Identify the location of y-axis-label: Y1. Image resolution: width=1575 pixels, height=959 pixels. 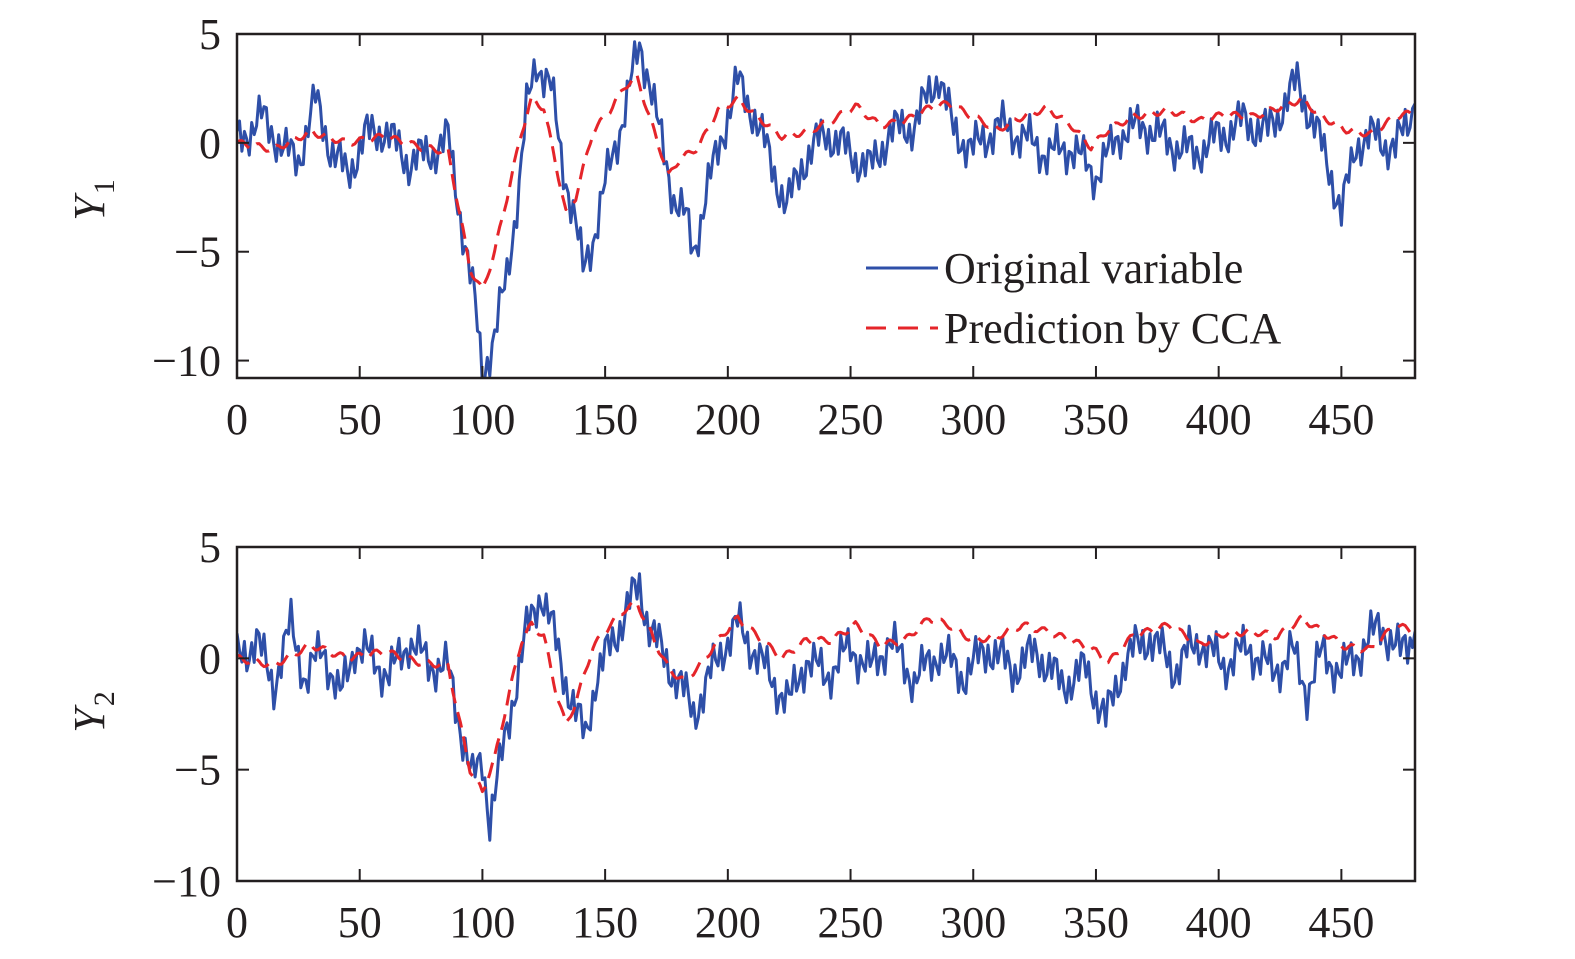
(93, 199).